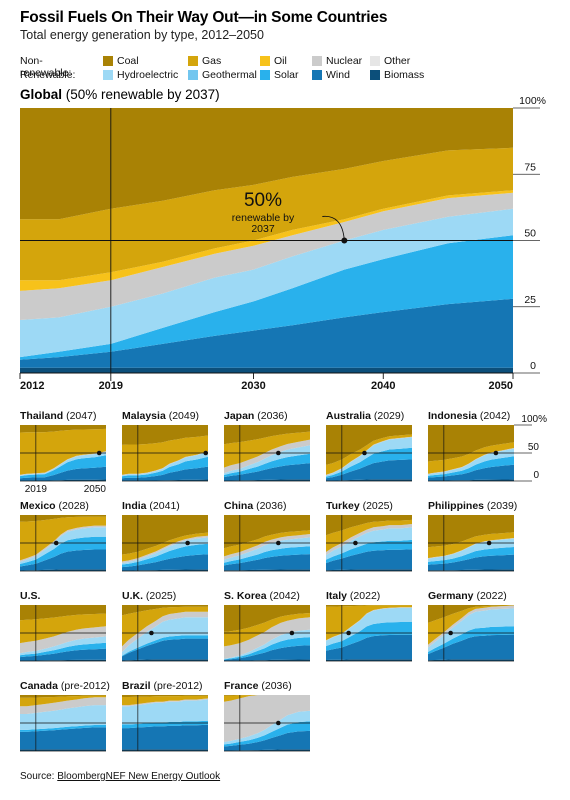 The height and width of the screenshot is (800, 570). I want to click on country-u-k-area-biomass, so click(165, 660).